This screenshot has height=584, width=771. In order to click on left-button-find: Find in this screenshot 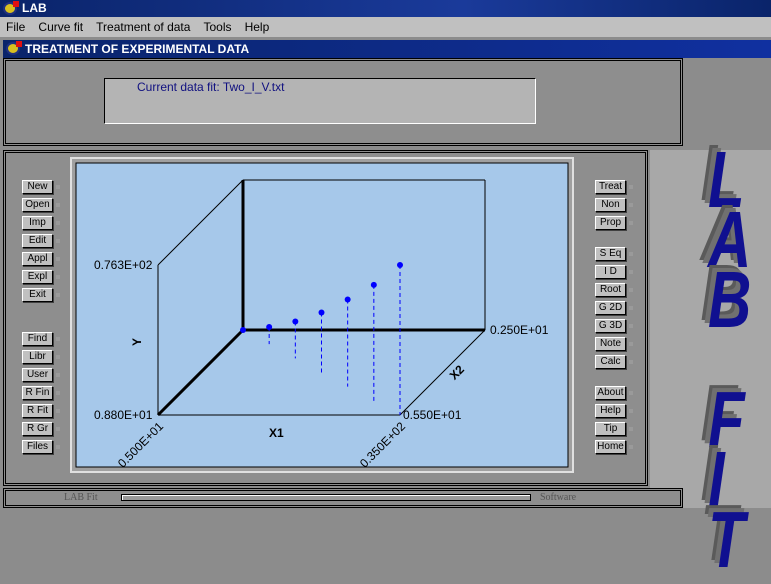, I will do `click(41, 339)`.